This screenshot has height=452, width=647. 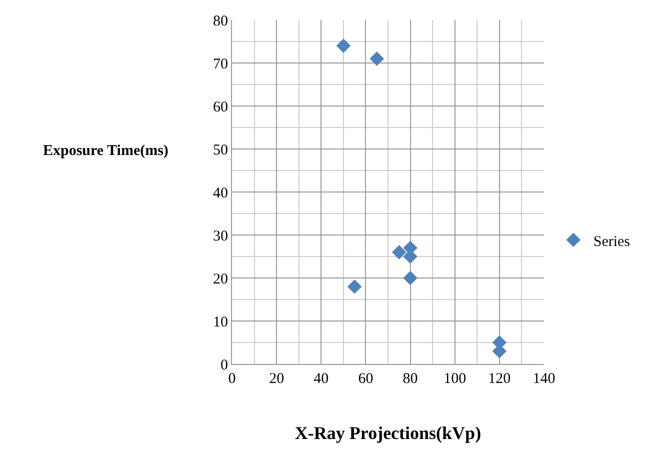 What do you see at coordinates (220, 21) in the screenshot?
I see `y-tick-label: 80` at bounding box center [220, 21].